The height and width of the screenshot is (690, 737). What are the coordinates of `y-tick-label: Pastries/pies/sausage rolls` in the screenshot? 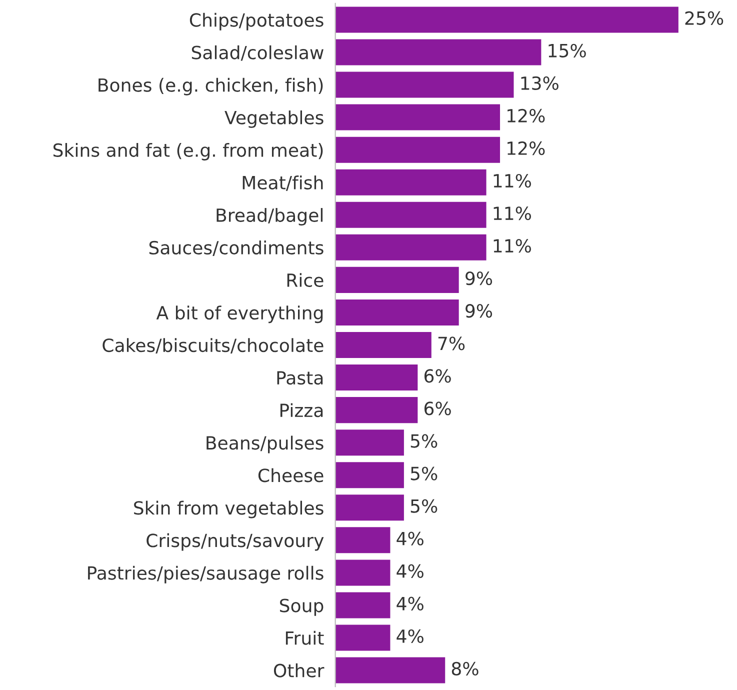 It's located at (206, 575).